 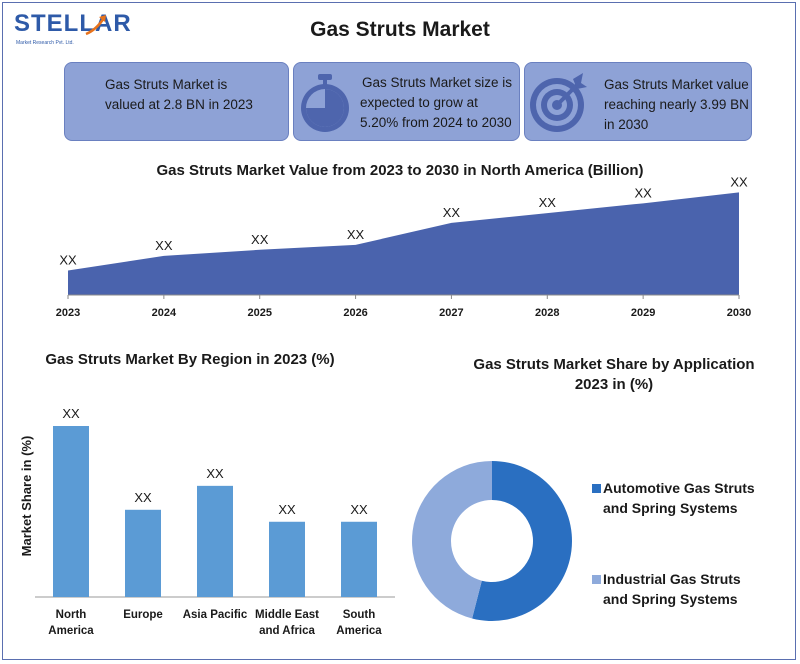 What do you see at coordinates (596, 579) in the screenshot?
I see `legend-swatch-industrial` at bounding box center [596, 579].